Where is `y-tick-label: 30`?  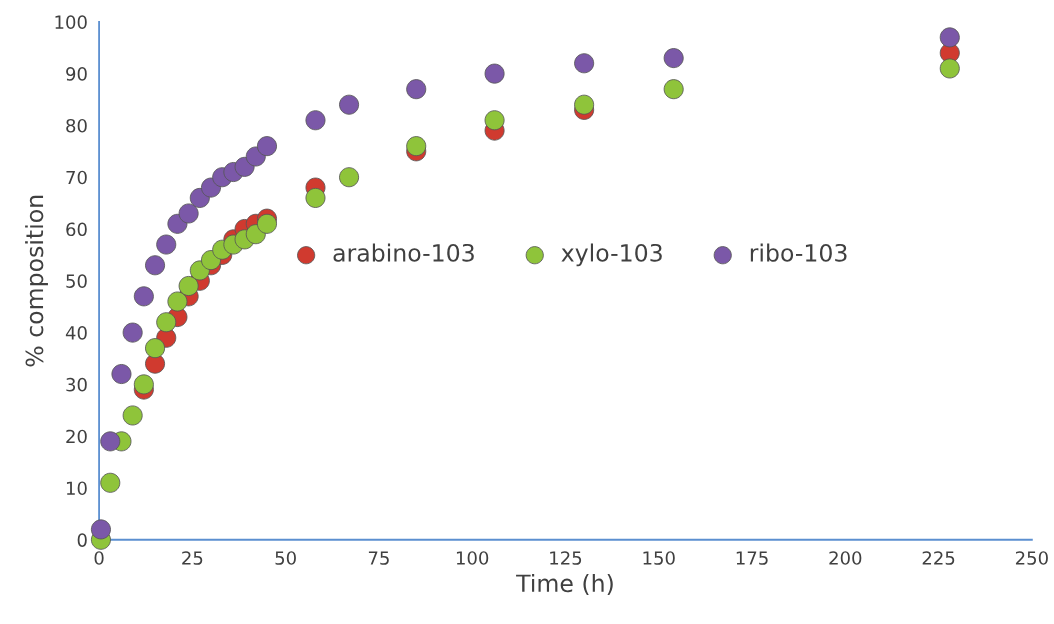 y-tick-label: 30 is located at coordinates (76, 384).